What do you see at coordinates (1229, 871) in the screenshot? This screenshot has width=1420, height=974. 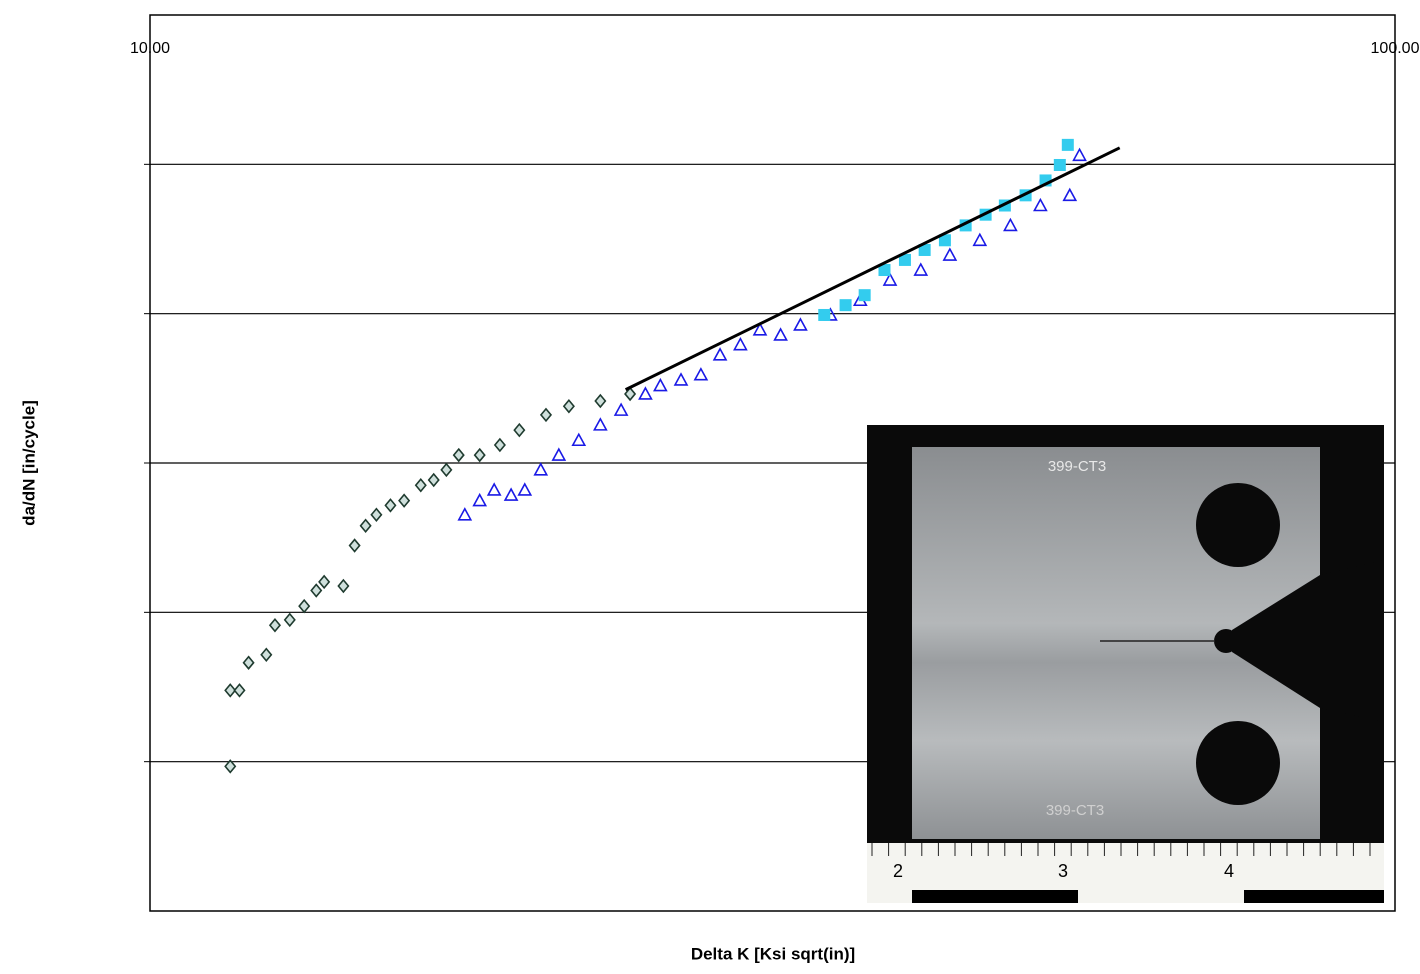 I see `ruler-label: 4` at bounding box center [1229, 871].